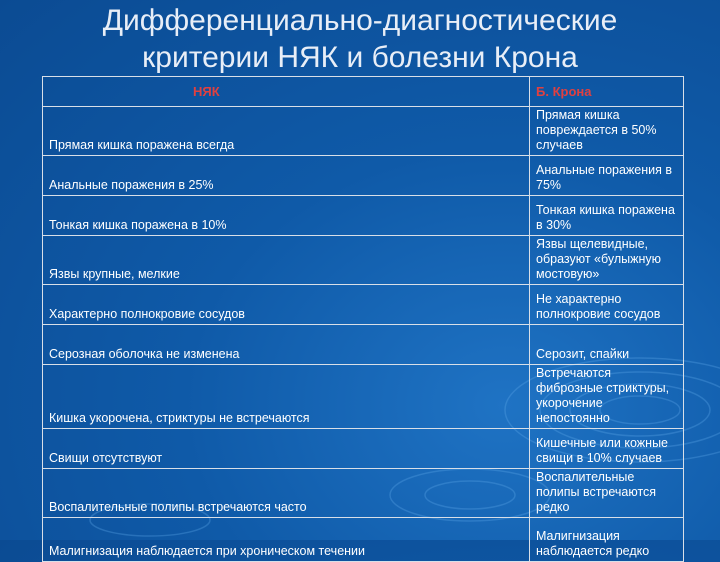 Image resolution: width=720 pixels, height=562 pixels. Describe the element at coordinates (286, 493) in the screenshot. I see `cell-uc: Воспалительные полипы встречаются часто` at that location.